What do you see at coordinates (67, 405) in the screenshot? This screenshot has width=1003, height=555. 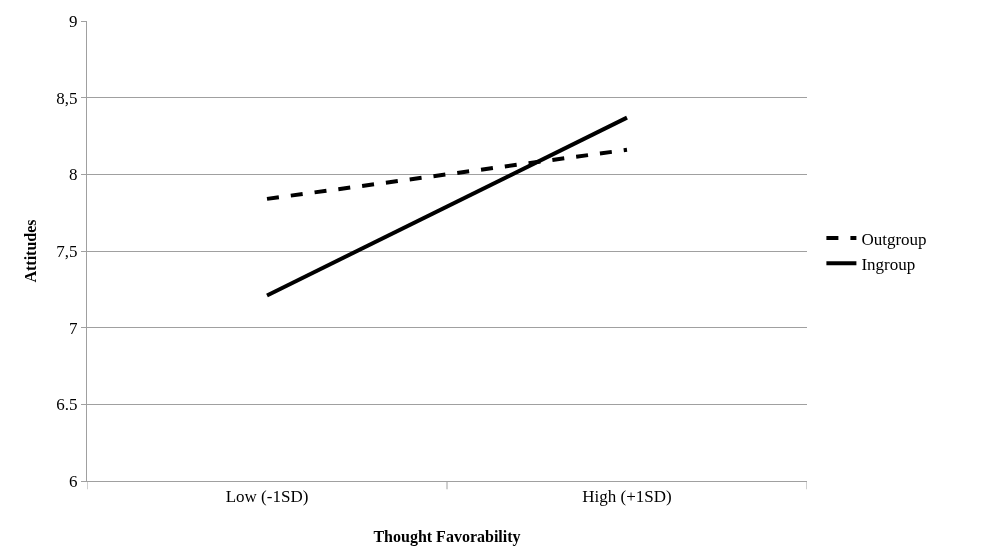 I see `y-tick-label: 6.5` at bounding box center [67, 405].